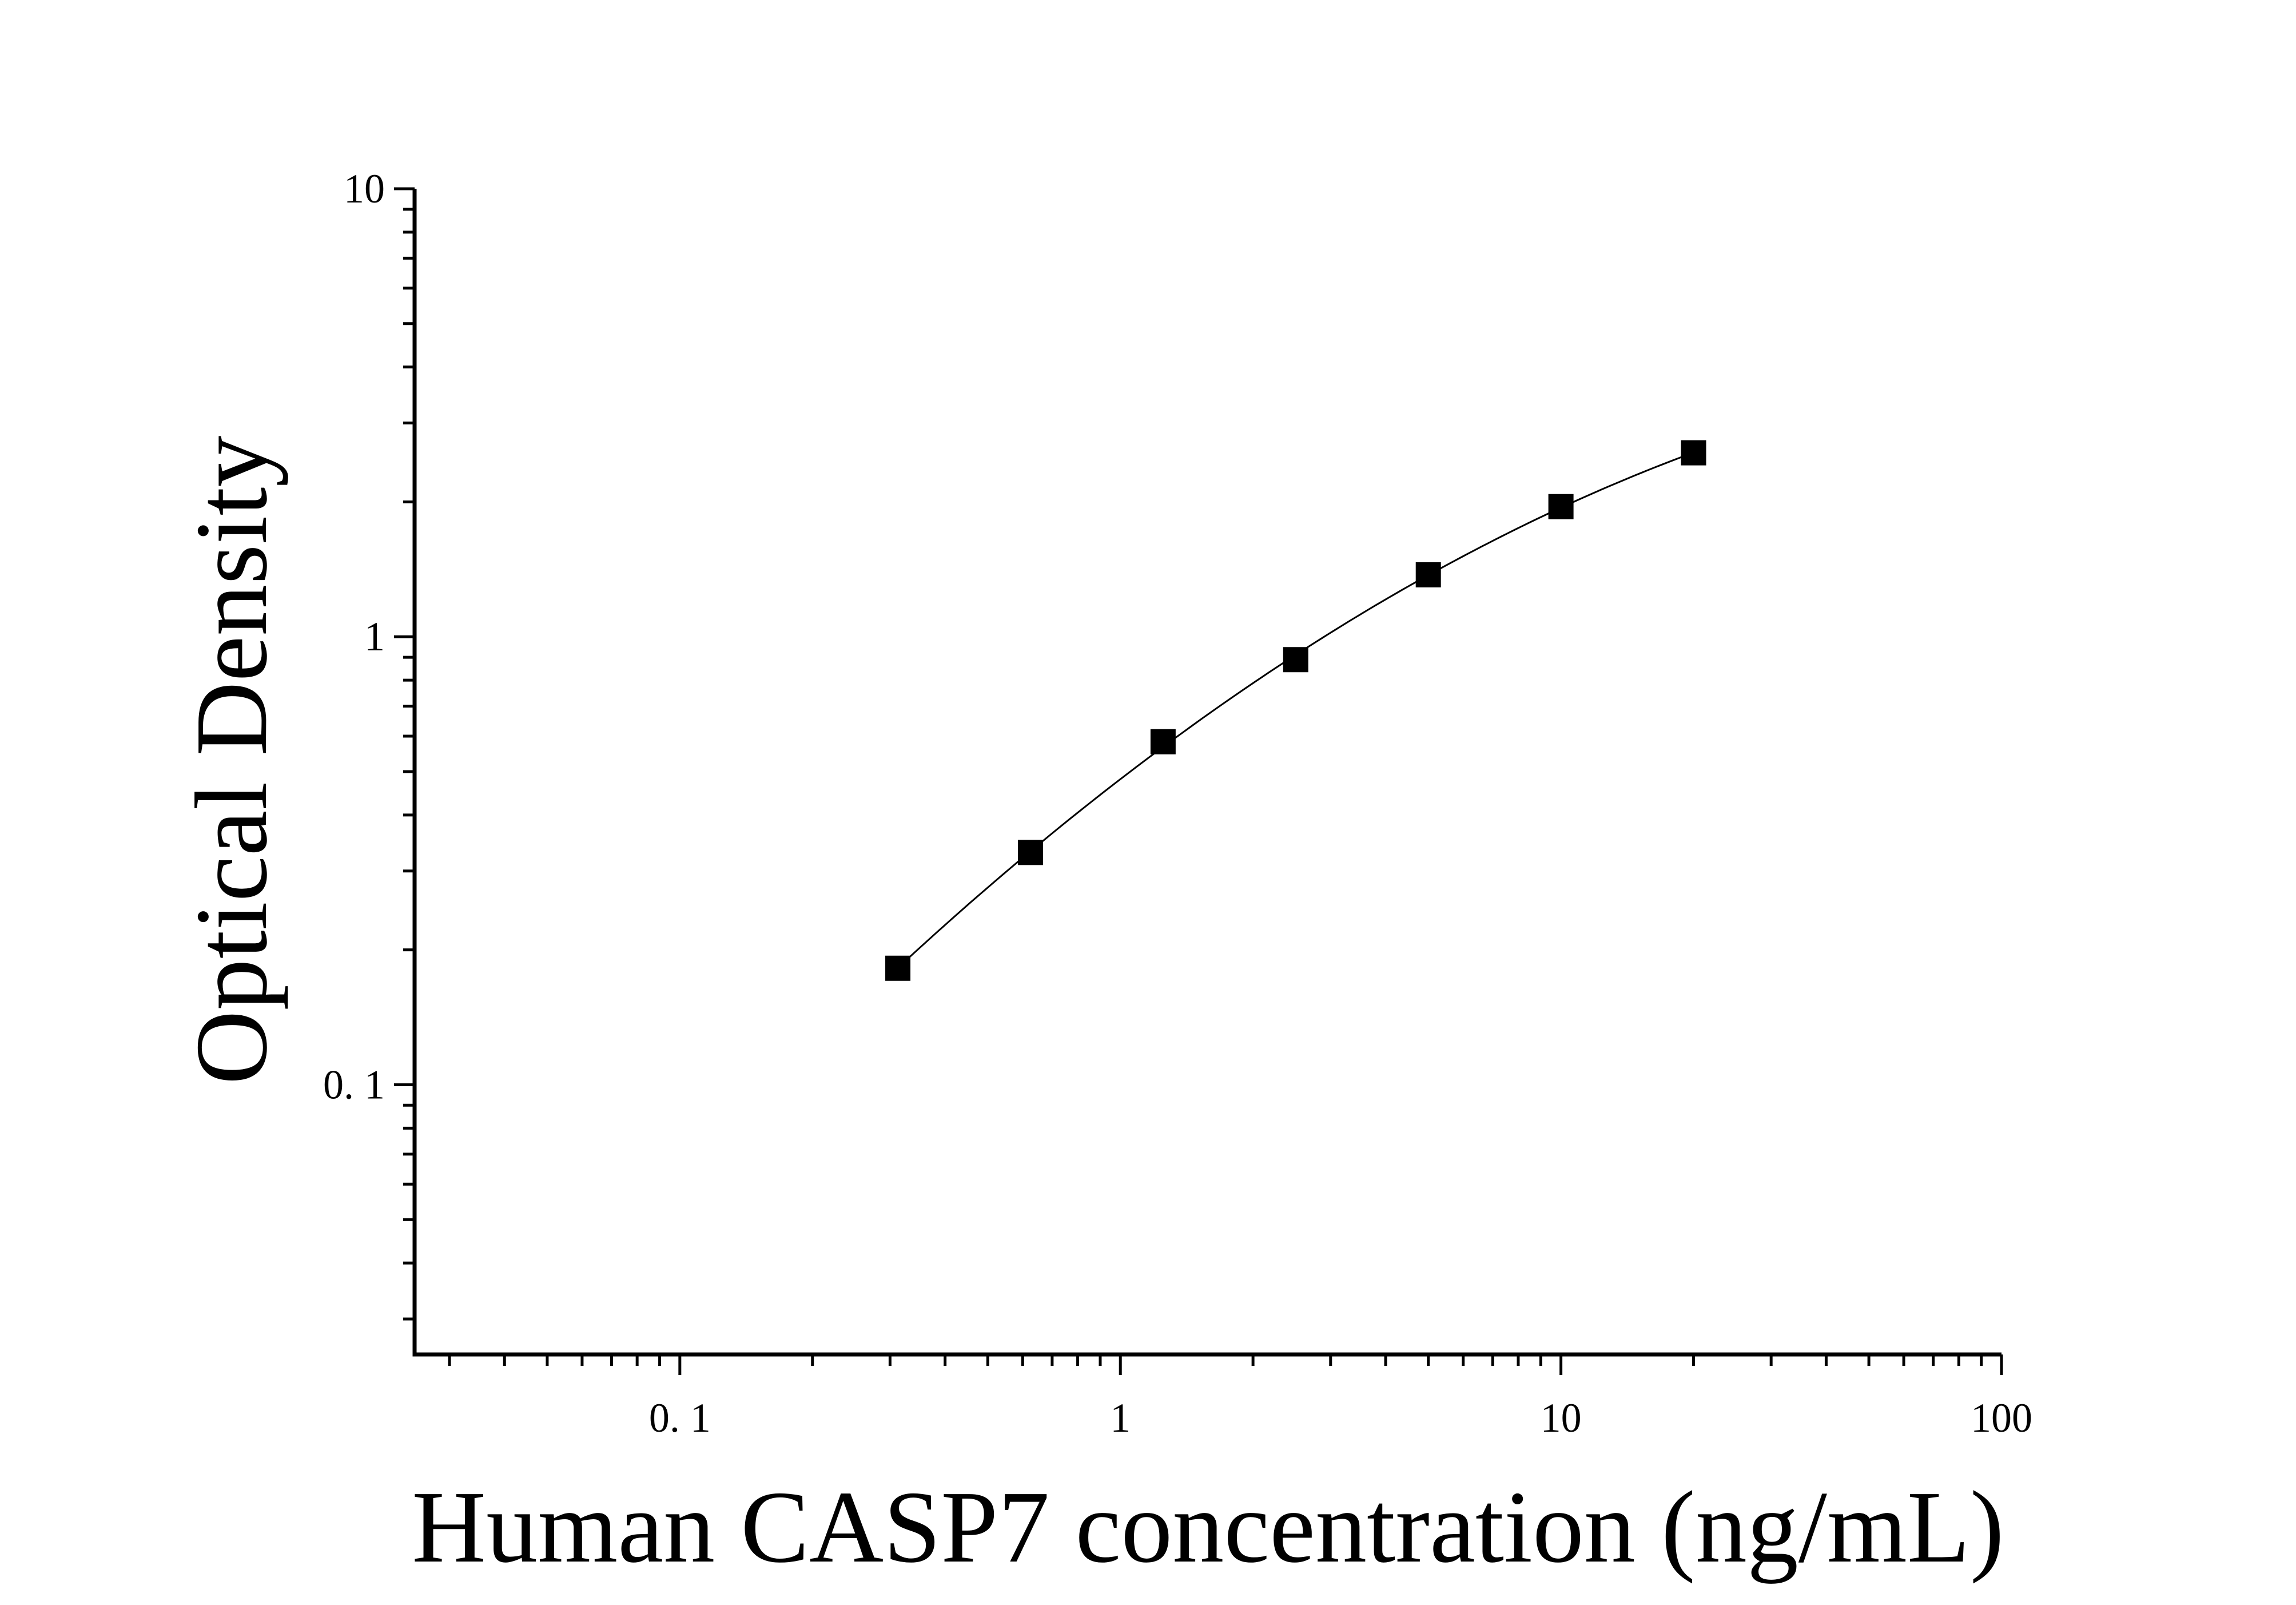 The image size is (2296, 1605). I want to click on x-tick-label: 1, so click(1120, 1418).